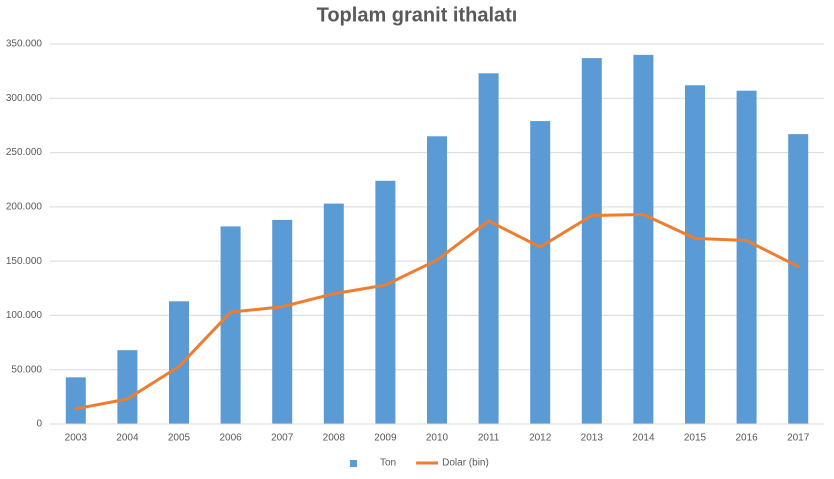 This screenshot has width=834, height=479. I want to click on y-tick-label: 50.000, so click(26, 369).